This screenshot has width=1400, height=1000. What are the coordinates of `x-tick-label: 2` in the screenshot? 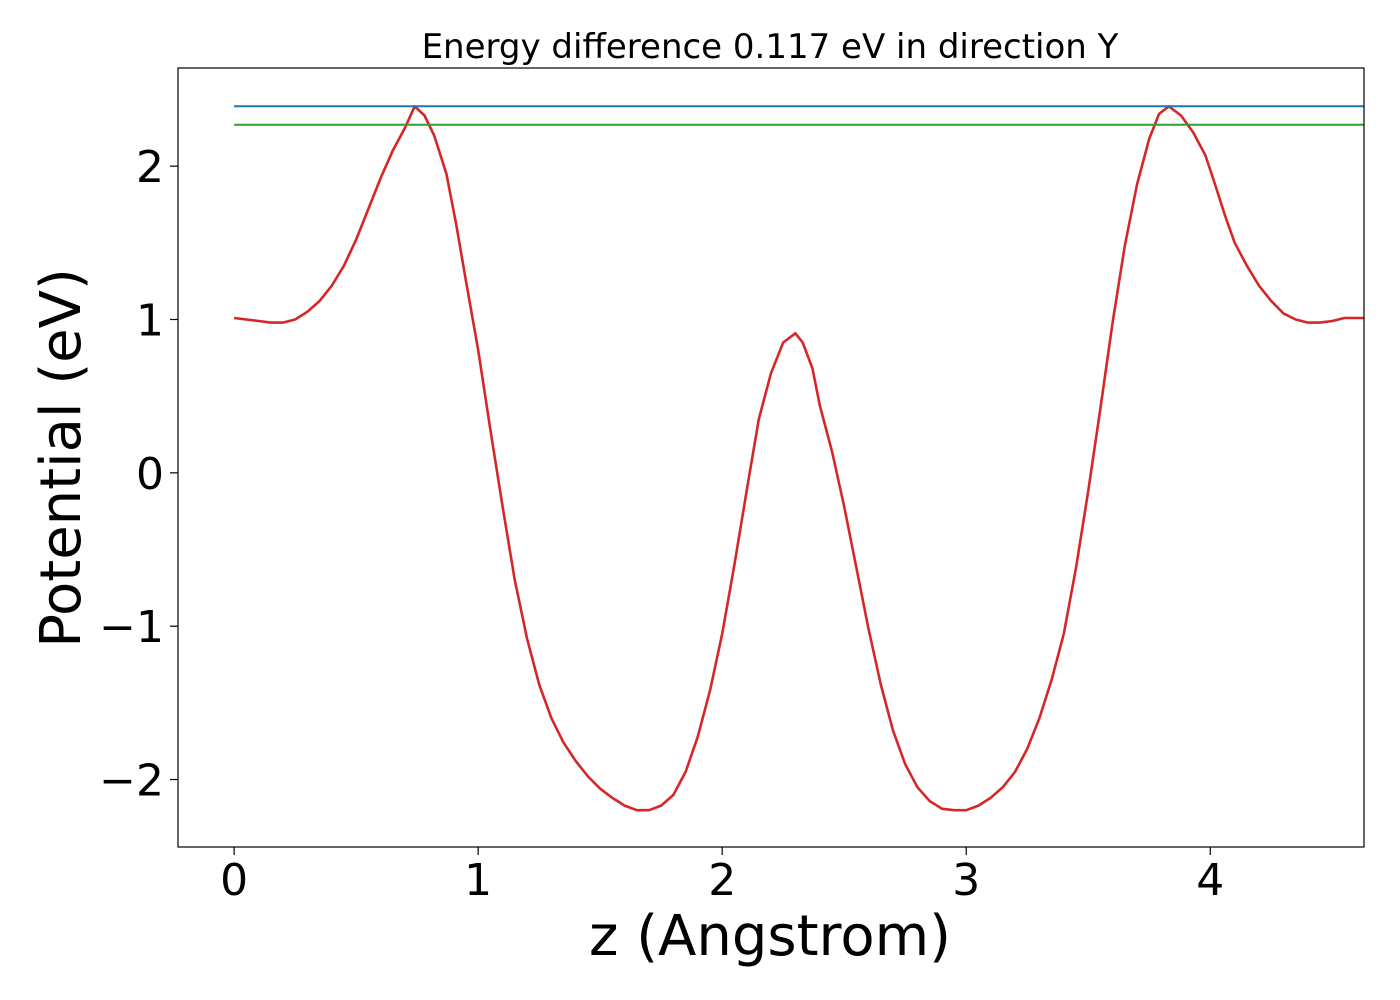 It's located at (722, 880).